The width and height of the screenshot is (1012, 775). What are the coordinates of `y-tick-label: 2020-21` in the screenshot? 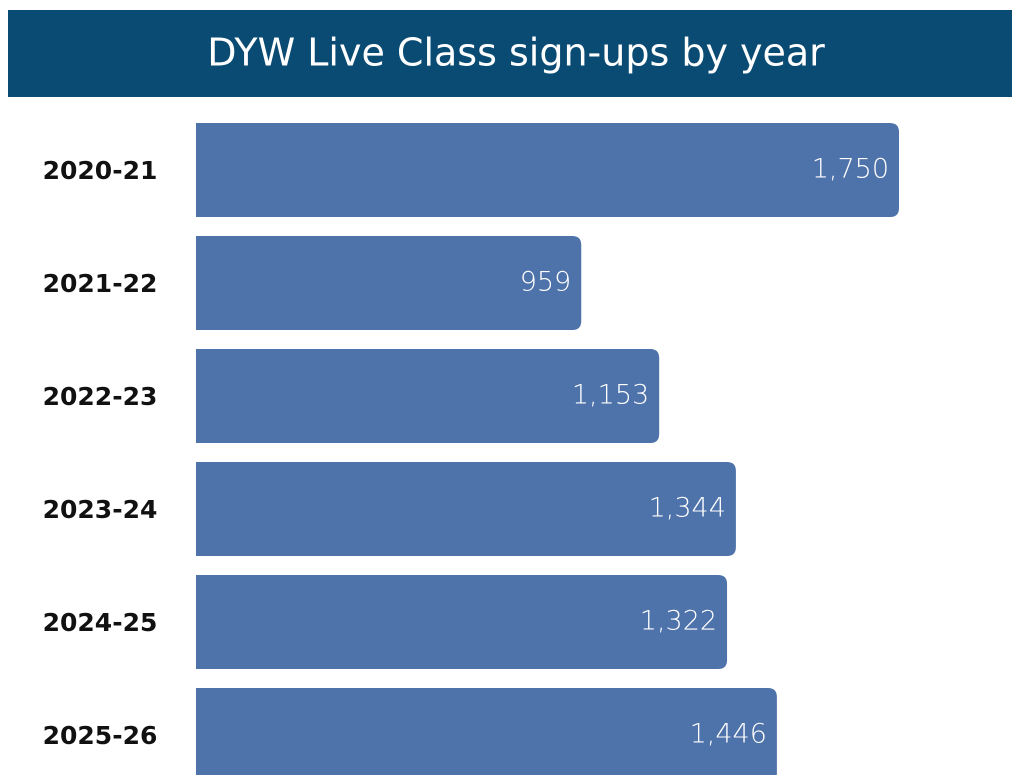 It's located at (100, 170).